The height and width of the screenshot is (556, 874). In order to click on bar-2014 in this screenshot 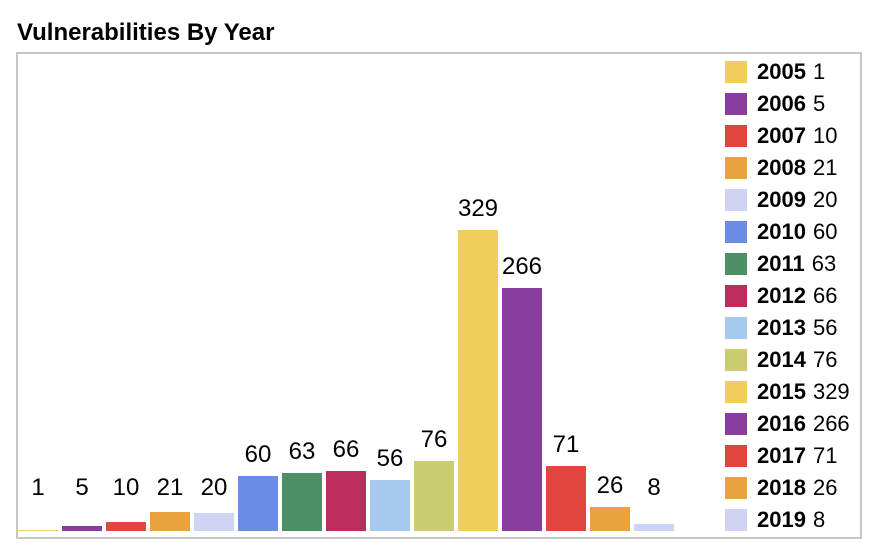, I will do `click(434, 496)`.